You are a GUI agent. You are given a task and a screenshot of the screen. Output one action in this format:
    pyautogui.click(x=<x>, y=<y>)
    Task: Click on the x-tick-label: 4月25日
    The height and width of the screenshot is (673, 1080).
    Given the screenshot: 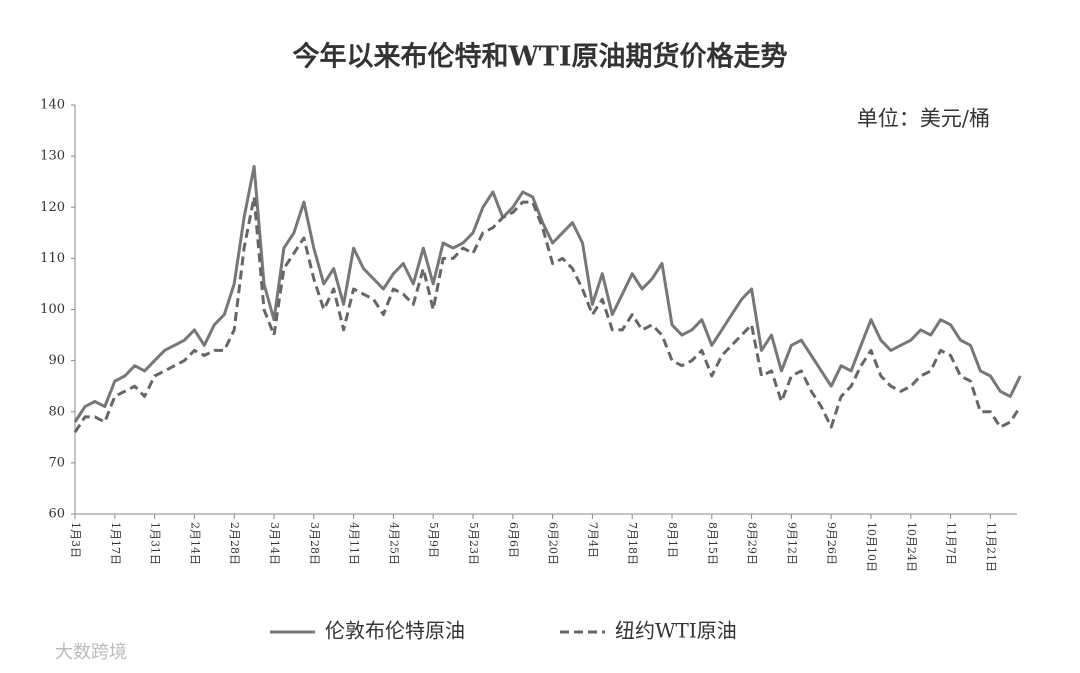 What is the action you would take?
    pyautogui.click(x=393, y=543)
    